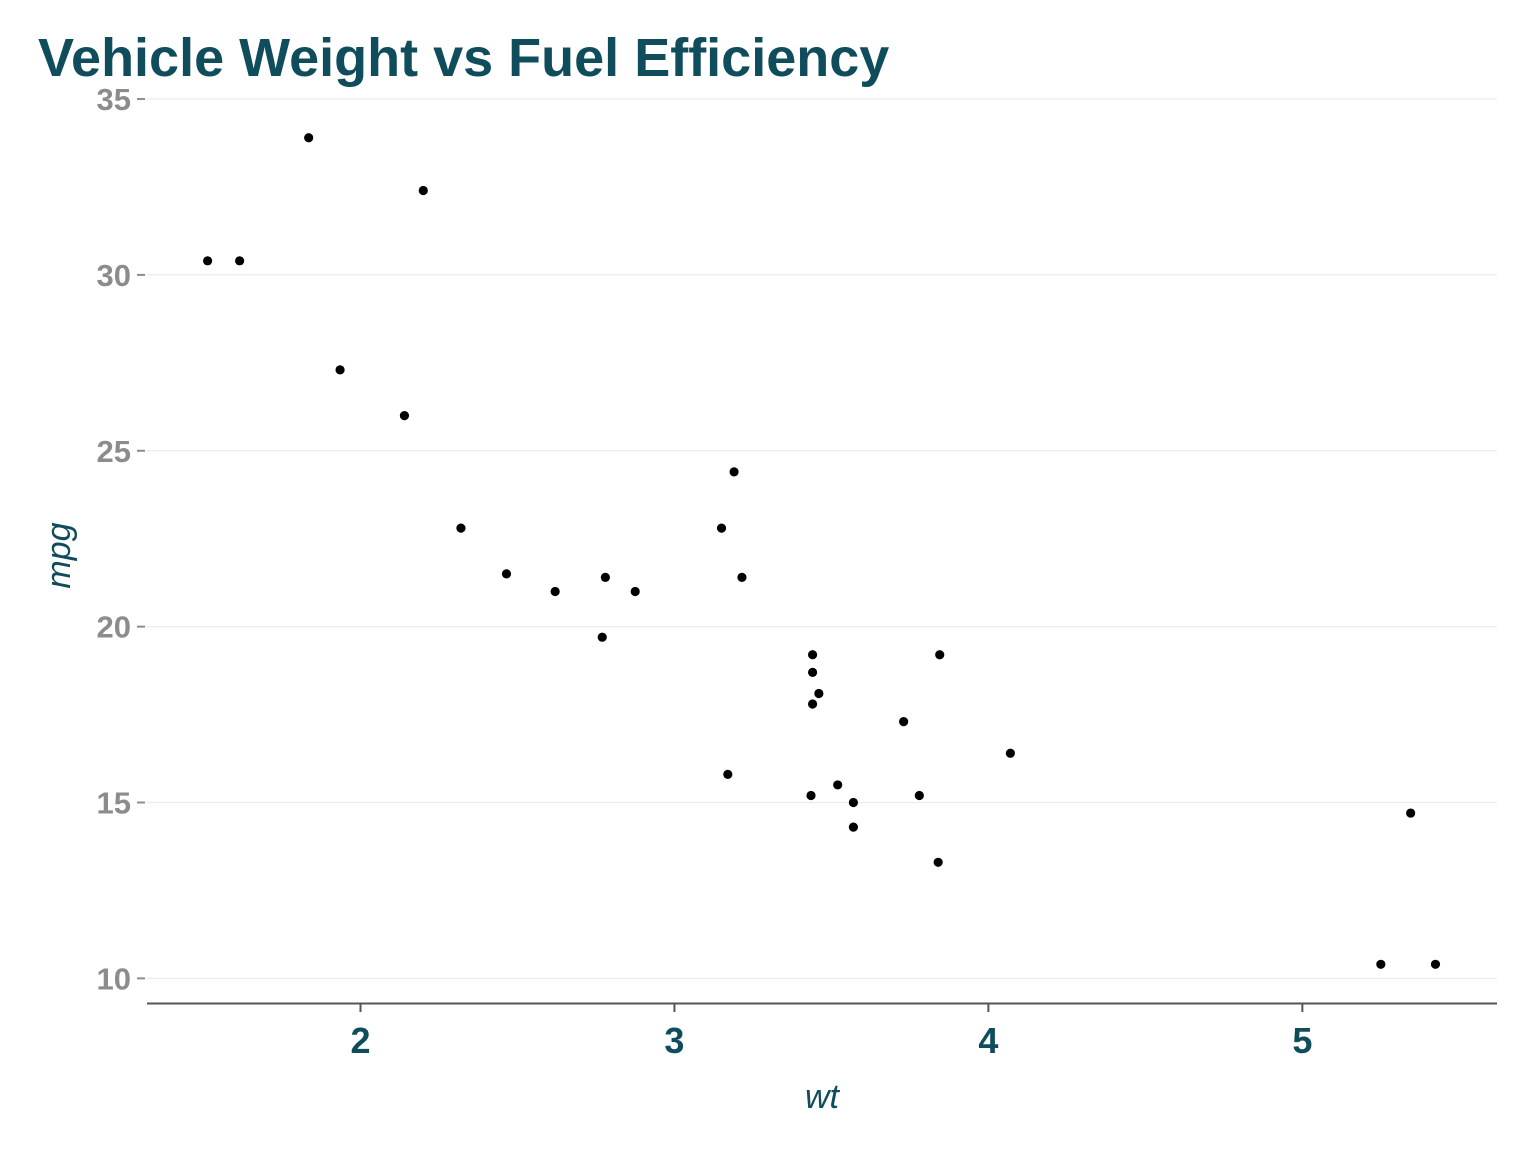 The height and width of the screenshot is (1152, 1536). What do you see at coordinates (114, 451) in the screenshot?
I see `y-tick-label: 25` at bounding box center [114, 451].